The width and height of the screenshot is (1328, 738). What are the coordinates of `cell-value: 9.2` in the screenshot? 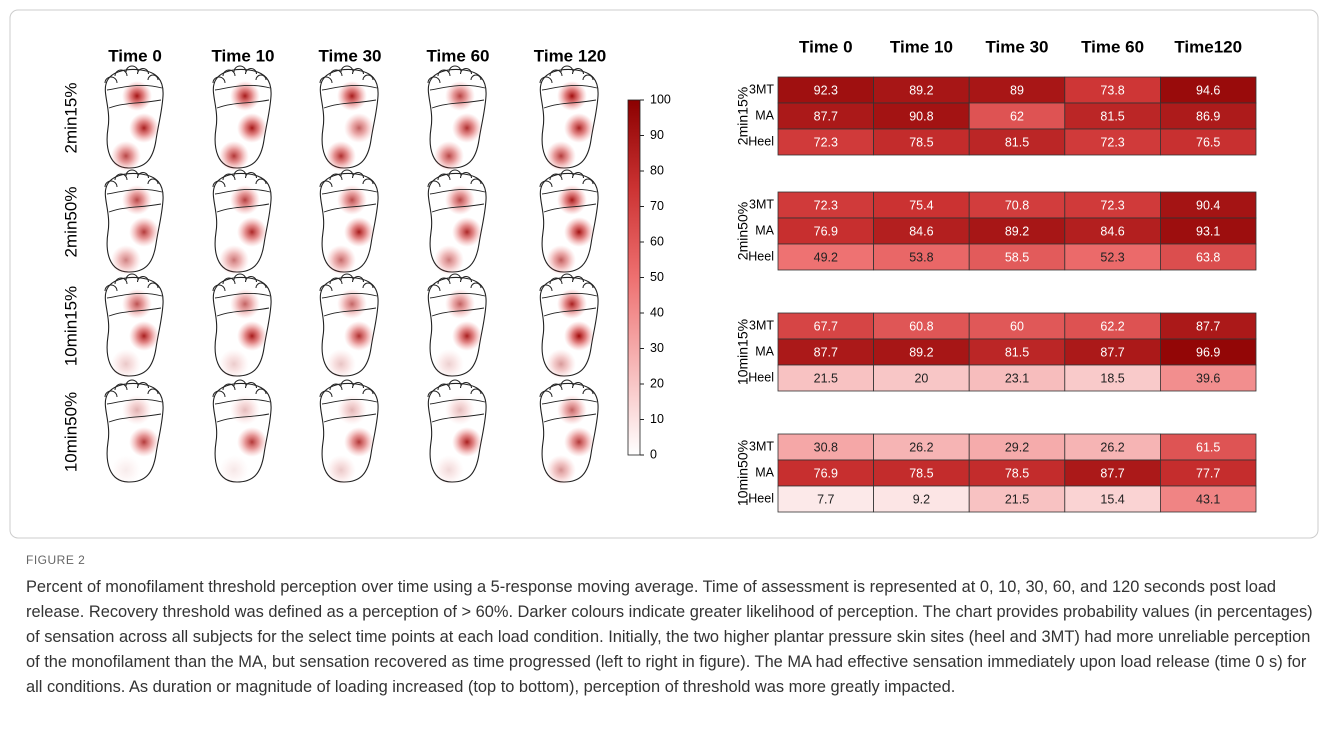 It's located at (921, 499).